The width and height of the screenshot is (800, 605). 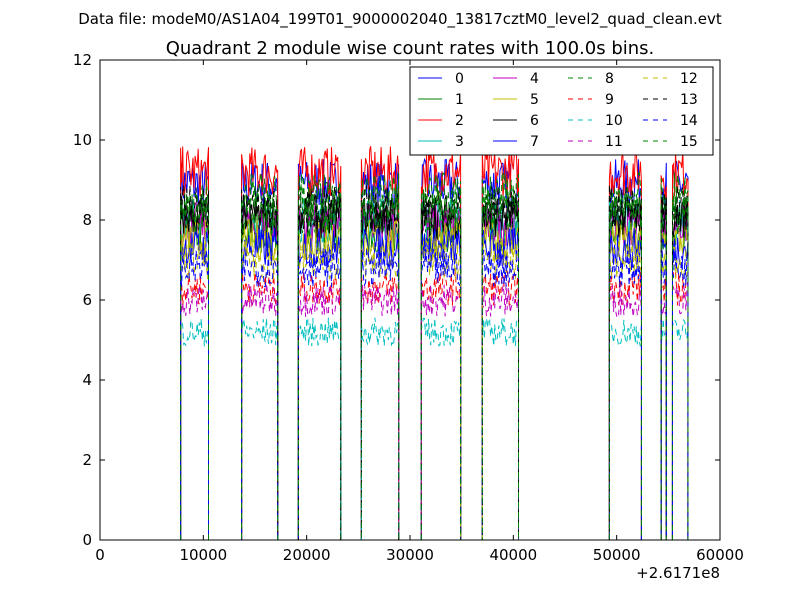 I want to click on x-tick-label: 20000, so click(x=307, y=555).